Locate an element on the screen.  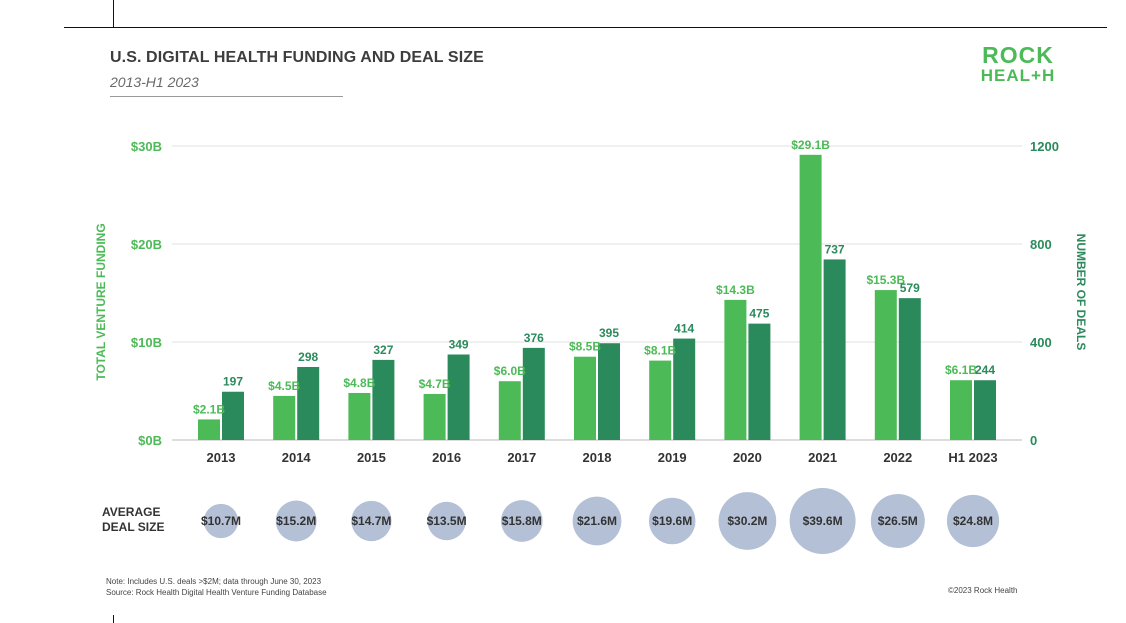
y-tick-label-left: $20B is located at coordinates (146, 244).